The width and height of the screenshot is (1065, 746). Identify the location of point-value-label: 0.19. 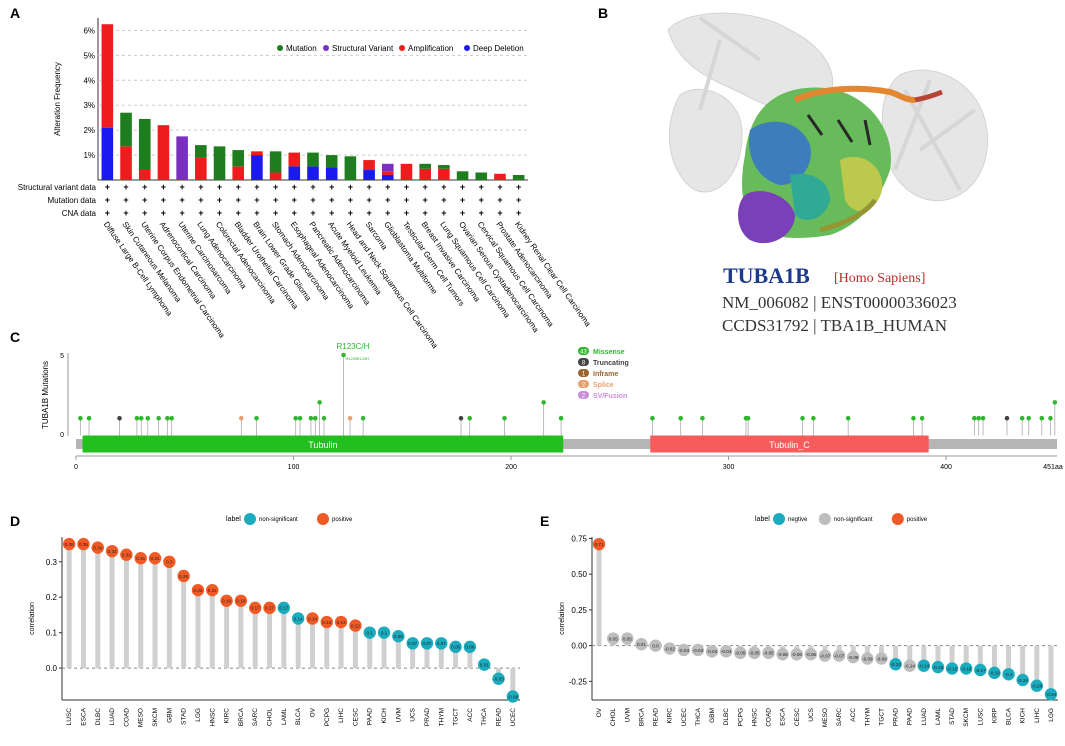
(240, 601).